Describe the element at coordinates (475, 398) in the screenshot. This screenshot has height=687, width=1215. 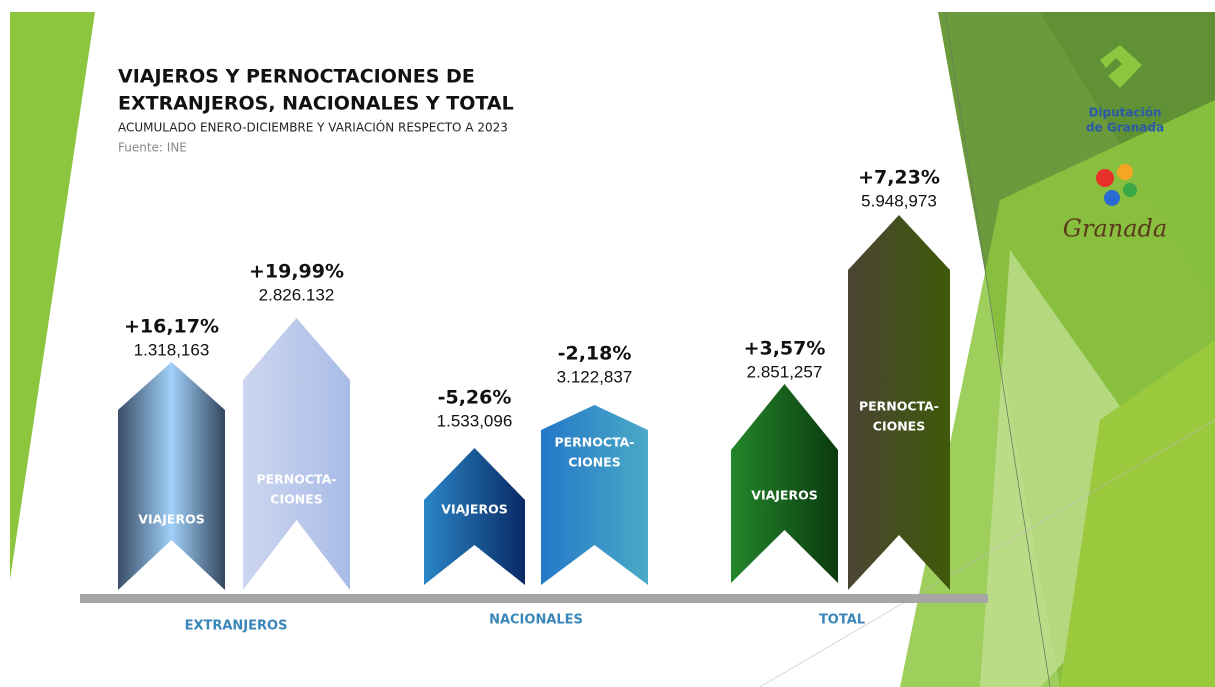
I see `change-label: -5,26%` at that location.